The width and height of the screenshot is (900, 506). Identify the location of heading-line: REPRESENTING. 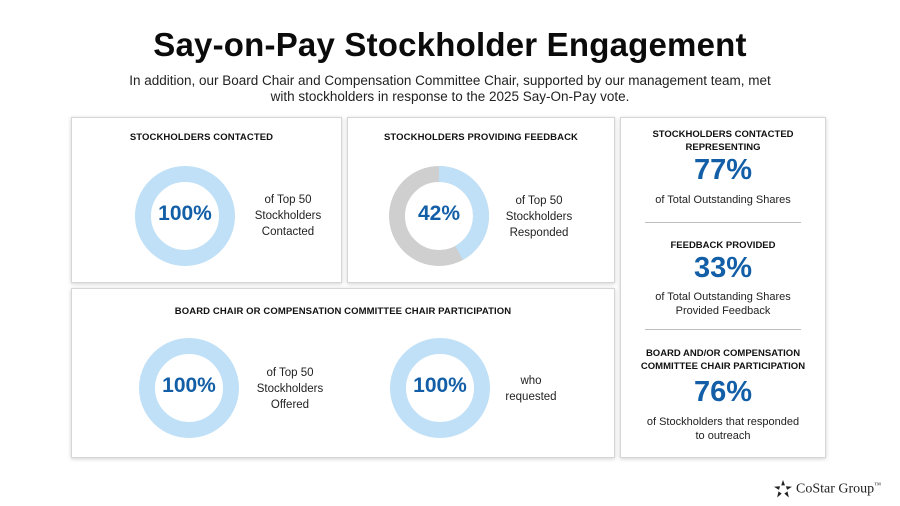
(723, 147).